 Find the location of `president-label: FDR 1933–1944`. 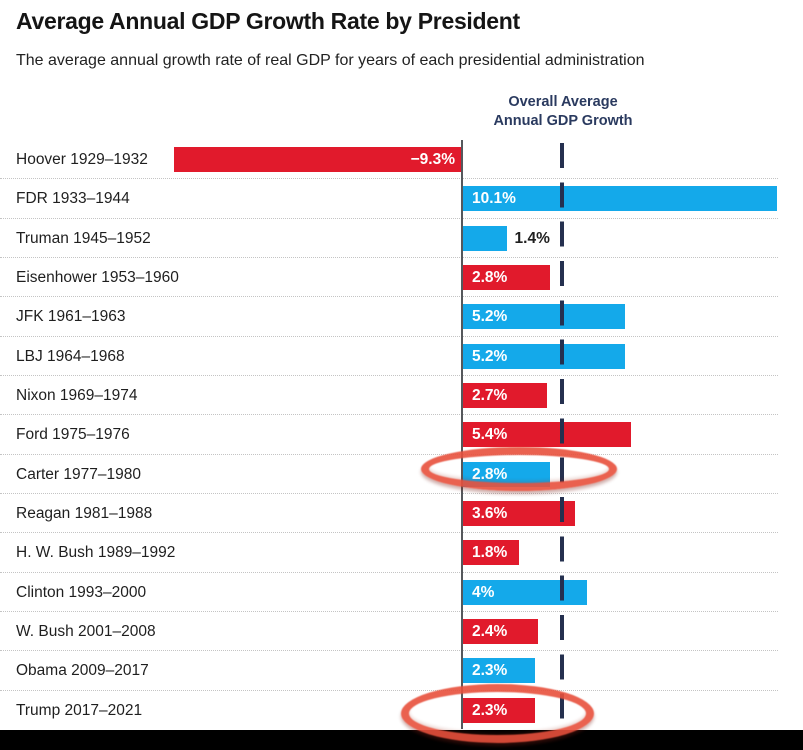

president-label: FDR 1933–1944 is located at coordinates (73, 199).